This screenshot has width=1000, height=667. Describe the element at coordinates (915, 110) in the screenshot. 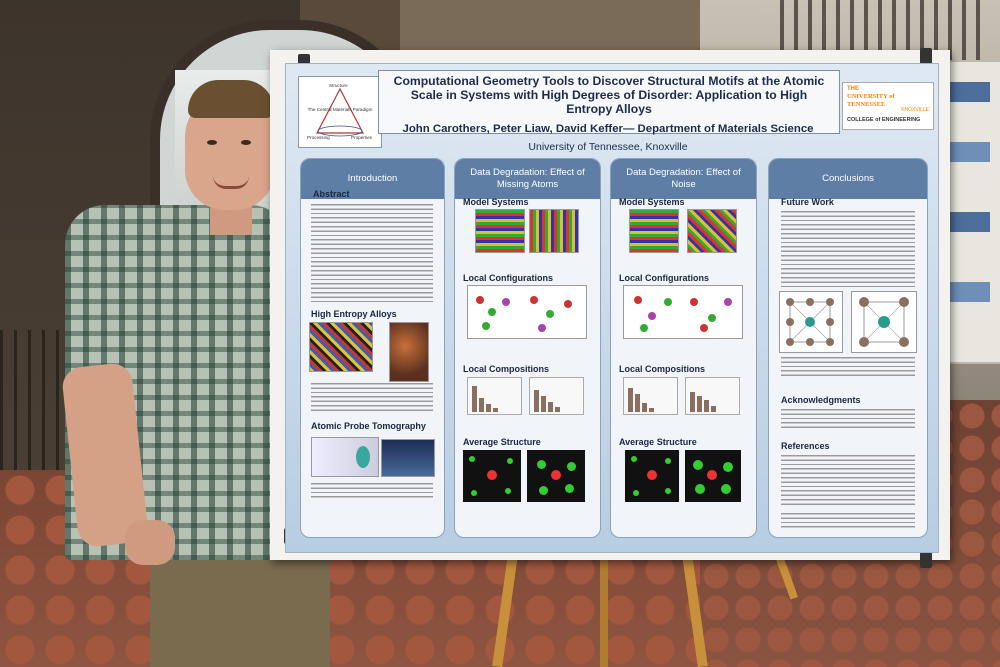

I see `ut-logo-city: KNOXVILLE` at that location.